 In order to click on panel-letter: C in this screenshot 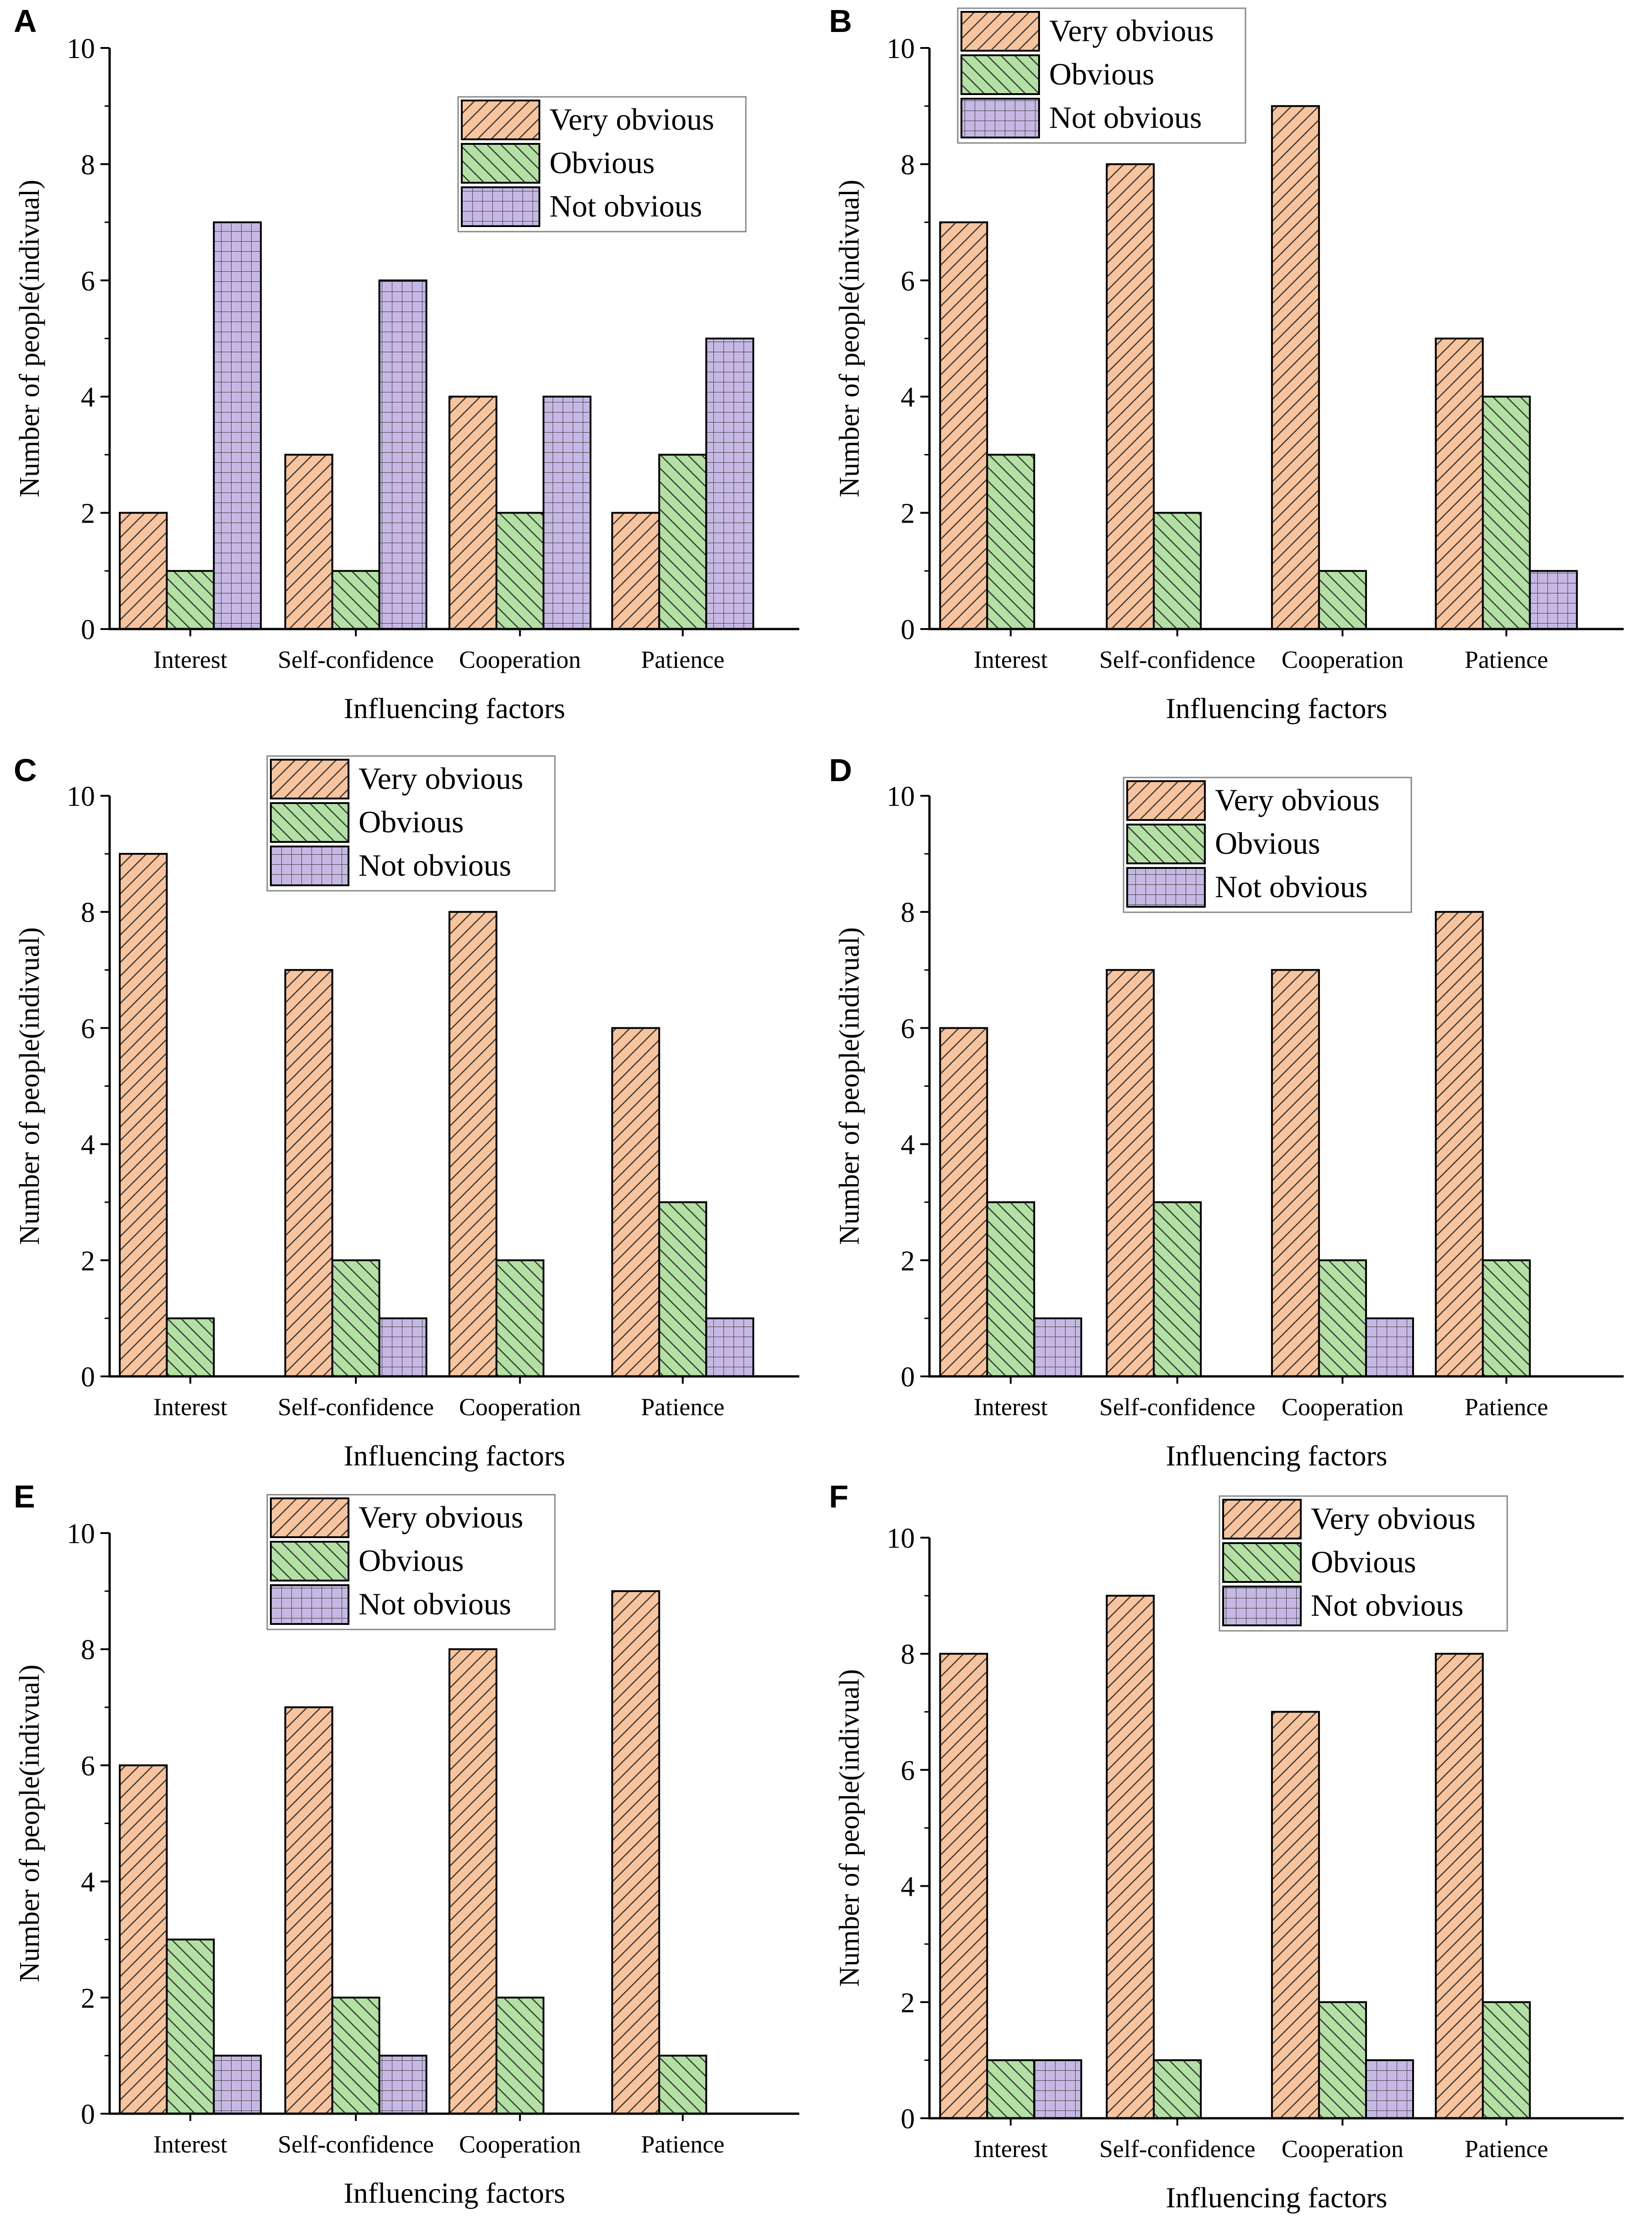, I will do `click(25, 770)`.